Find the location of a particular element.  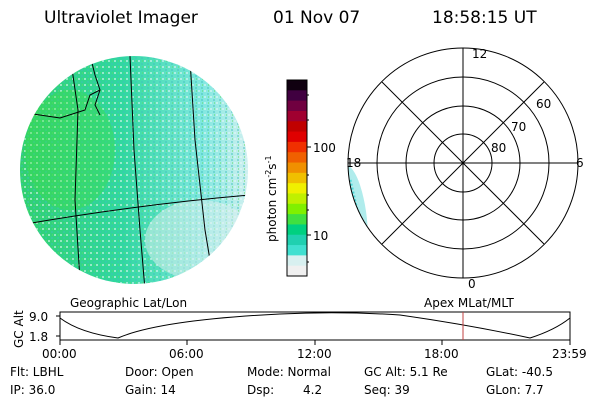

timeline-y-tick-min: 1.8 is located at coordinates (39, 337).